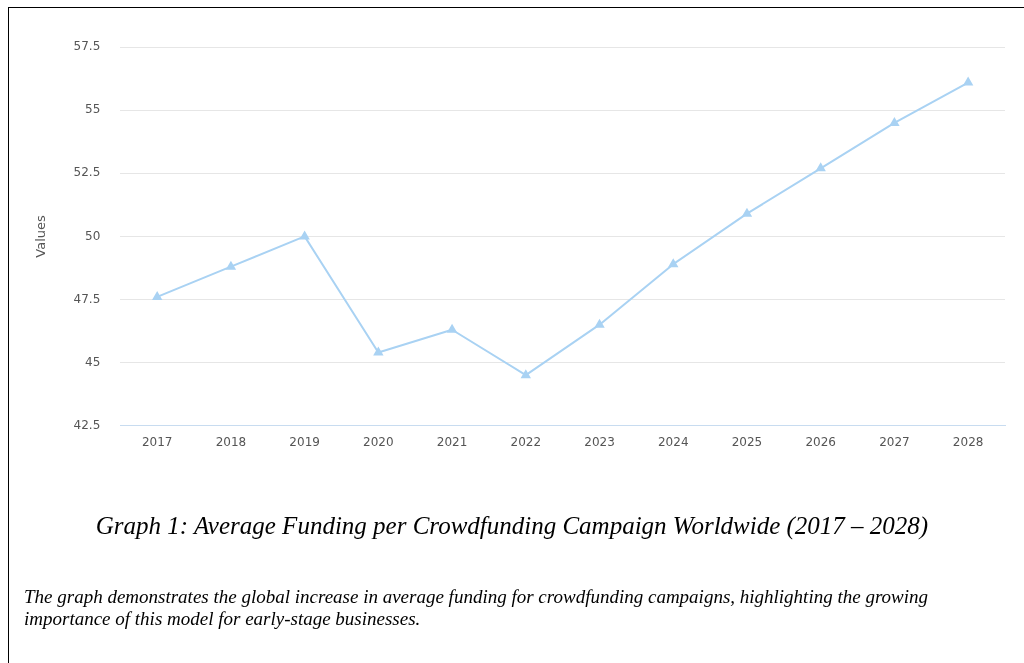 This screenshot has height=663, width=1024. Describe the element at coordinates (968, 441) in the screenshot. I see `x-tick-label: 2028` at that location.